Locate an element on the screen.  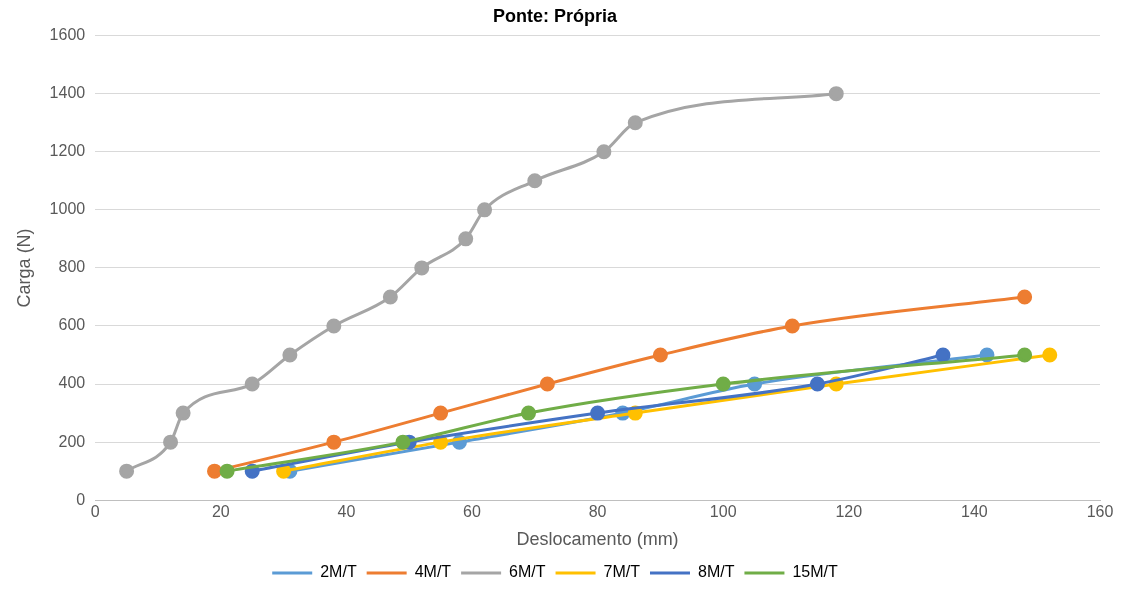
legend-label: 4M/T is located at coordinates (433, 572).